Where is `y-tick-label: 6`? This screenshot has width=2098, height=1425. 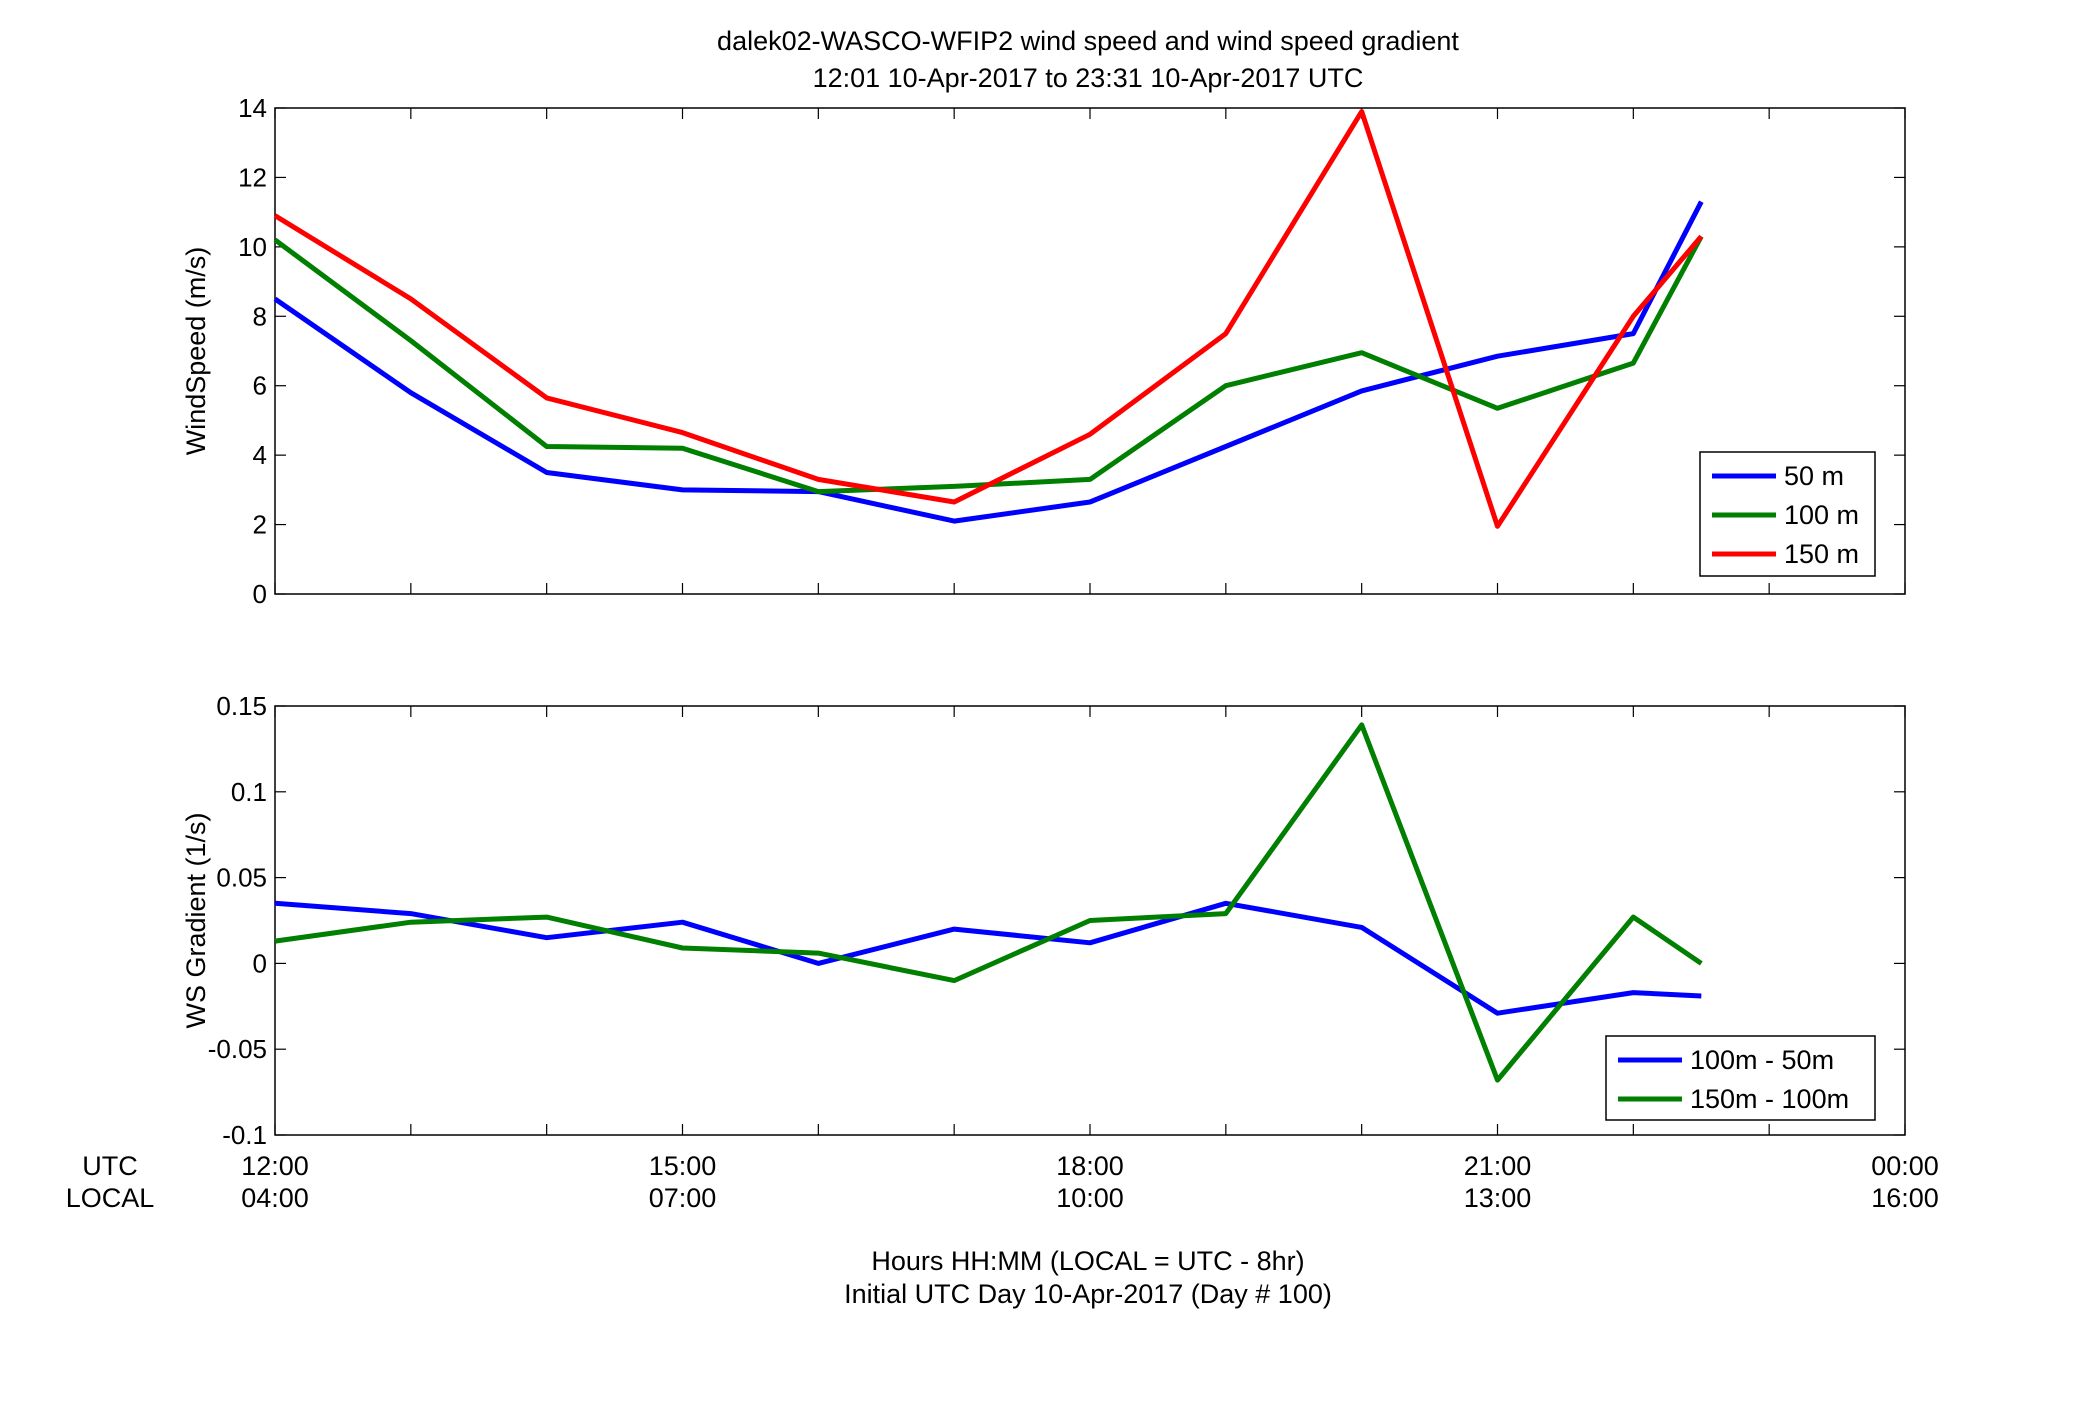 y-tick-label: 6 is located at coordinates (260, 386).